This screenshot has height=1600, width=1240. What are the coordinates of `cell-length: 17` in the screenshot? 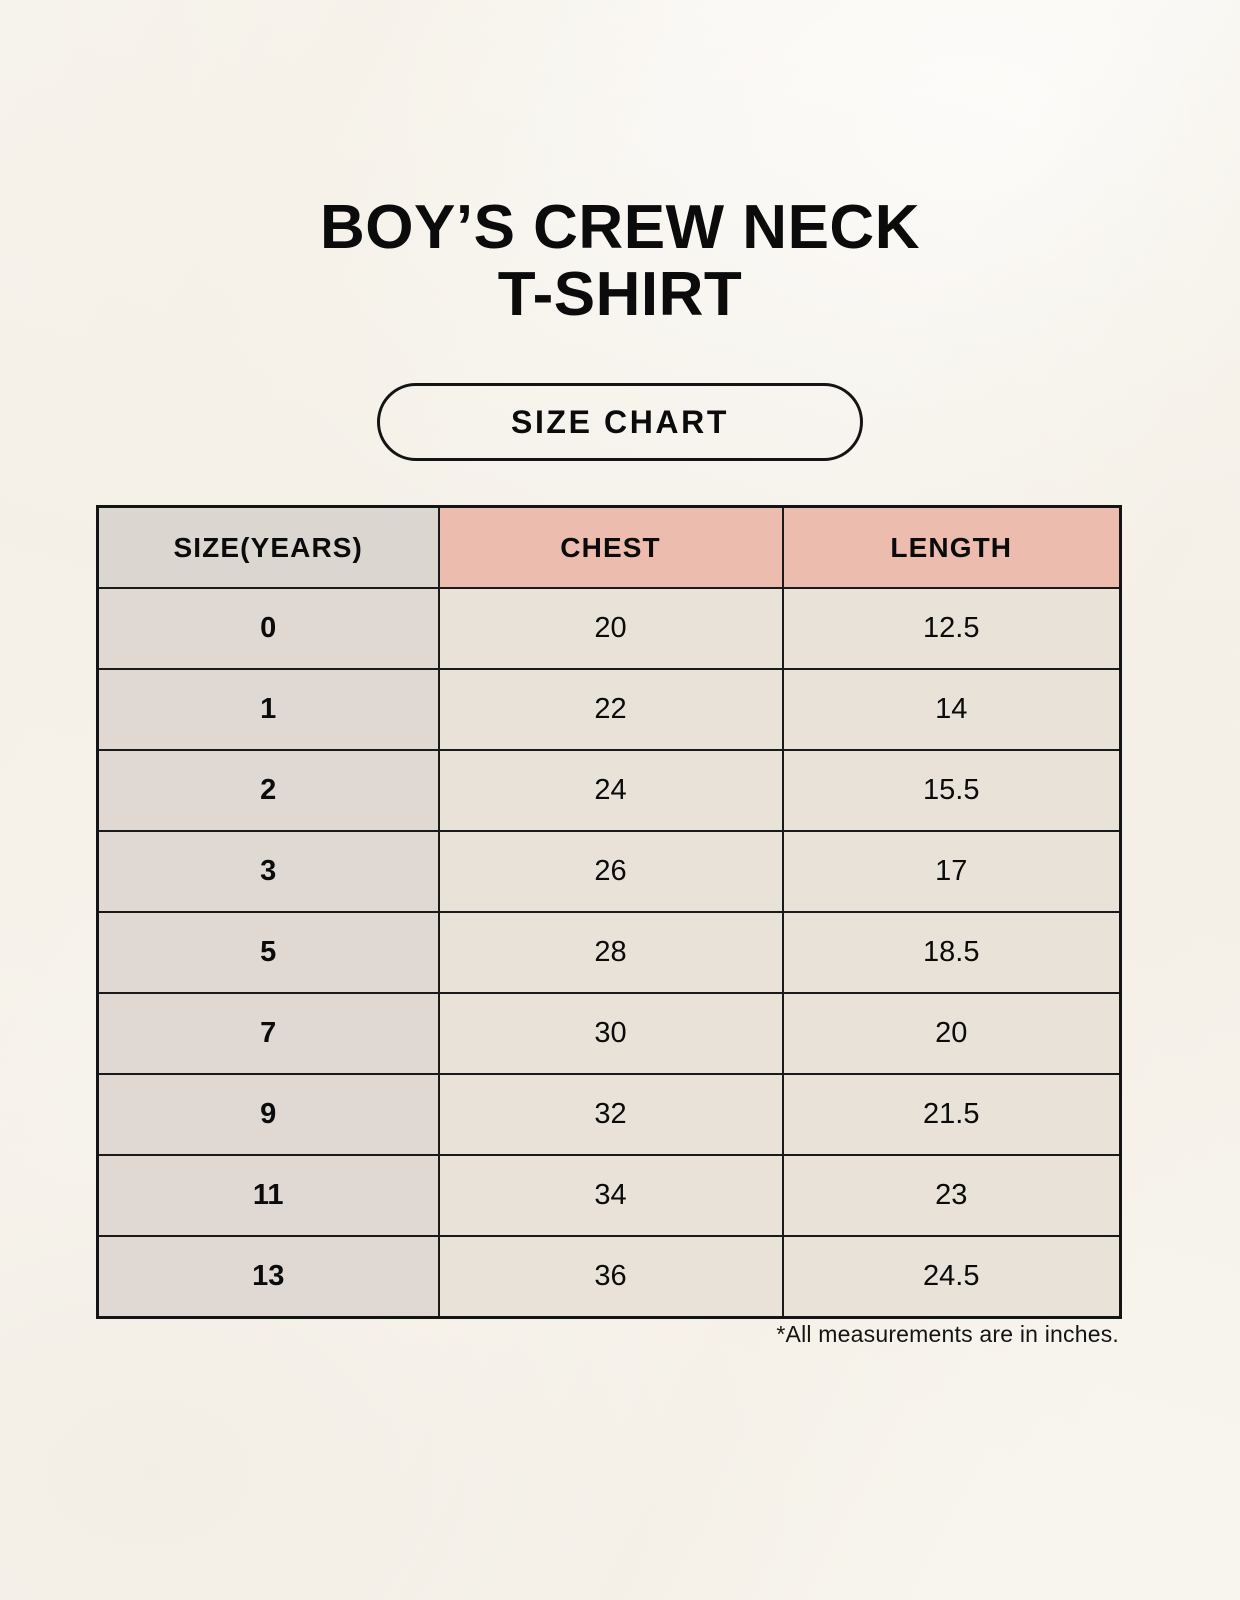 It's located at (951, 871).